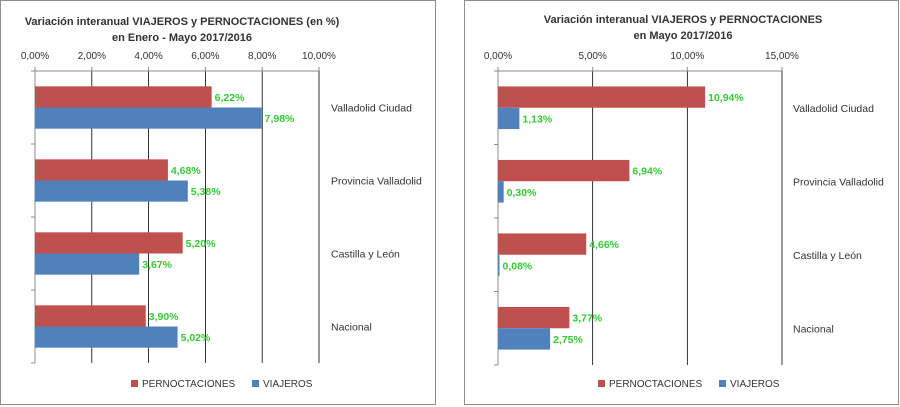 Image resolution: width=900 pixels, height=407 pixels. I want to click on data-label: 3,77%, so click(587, 319).